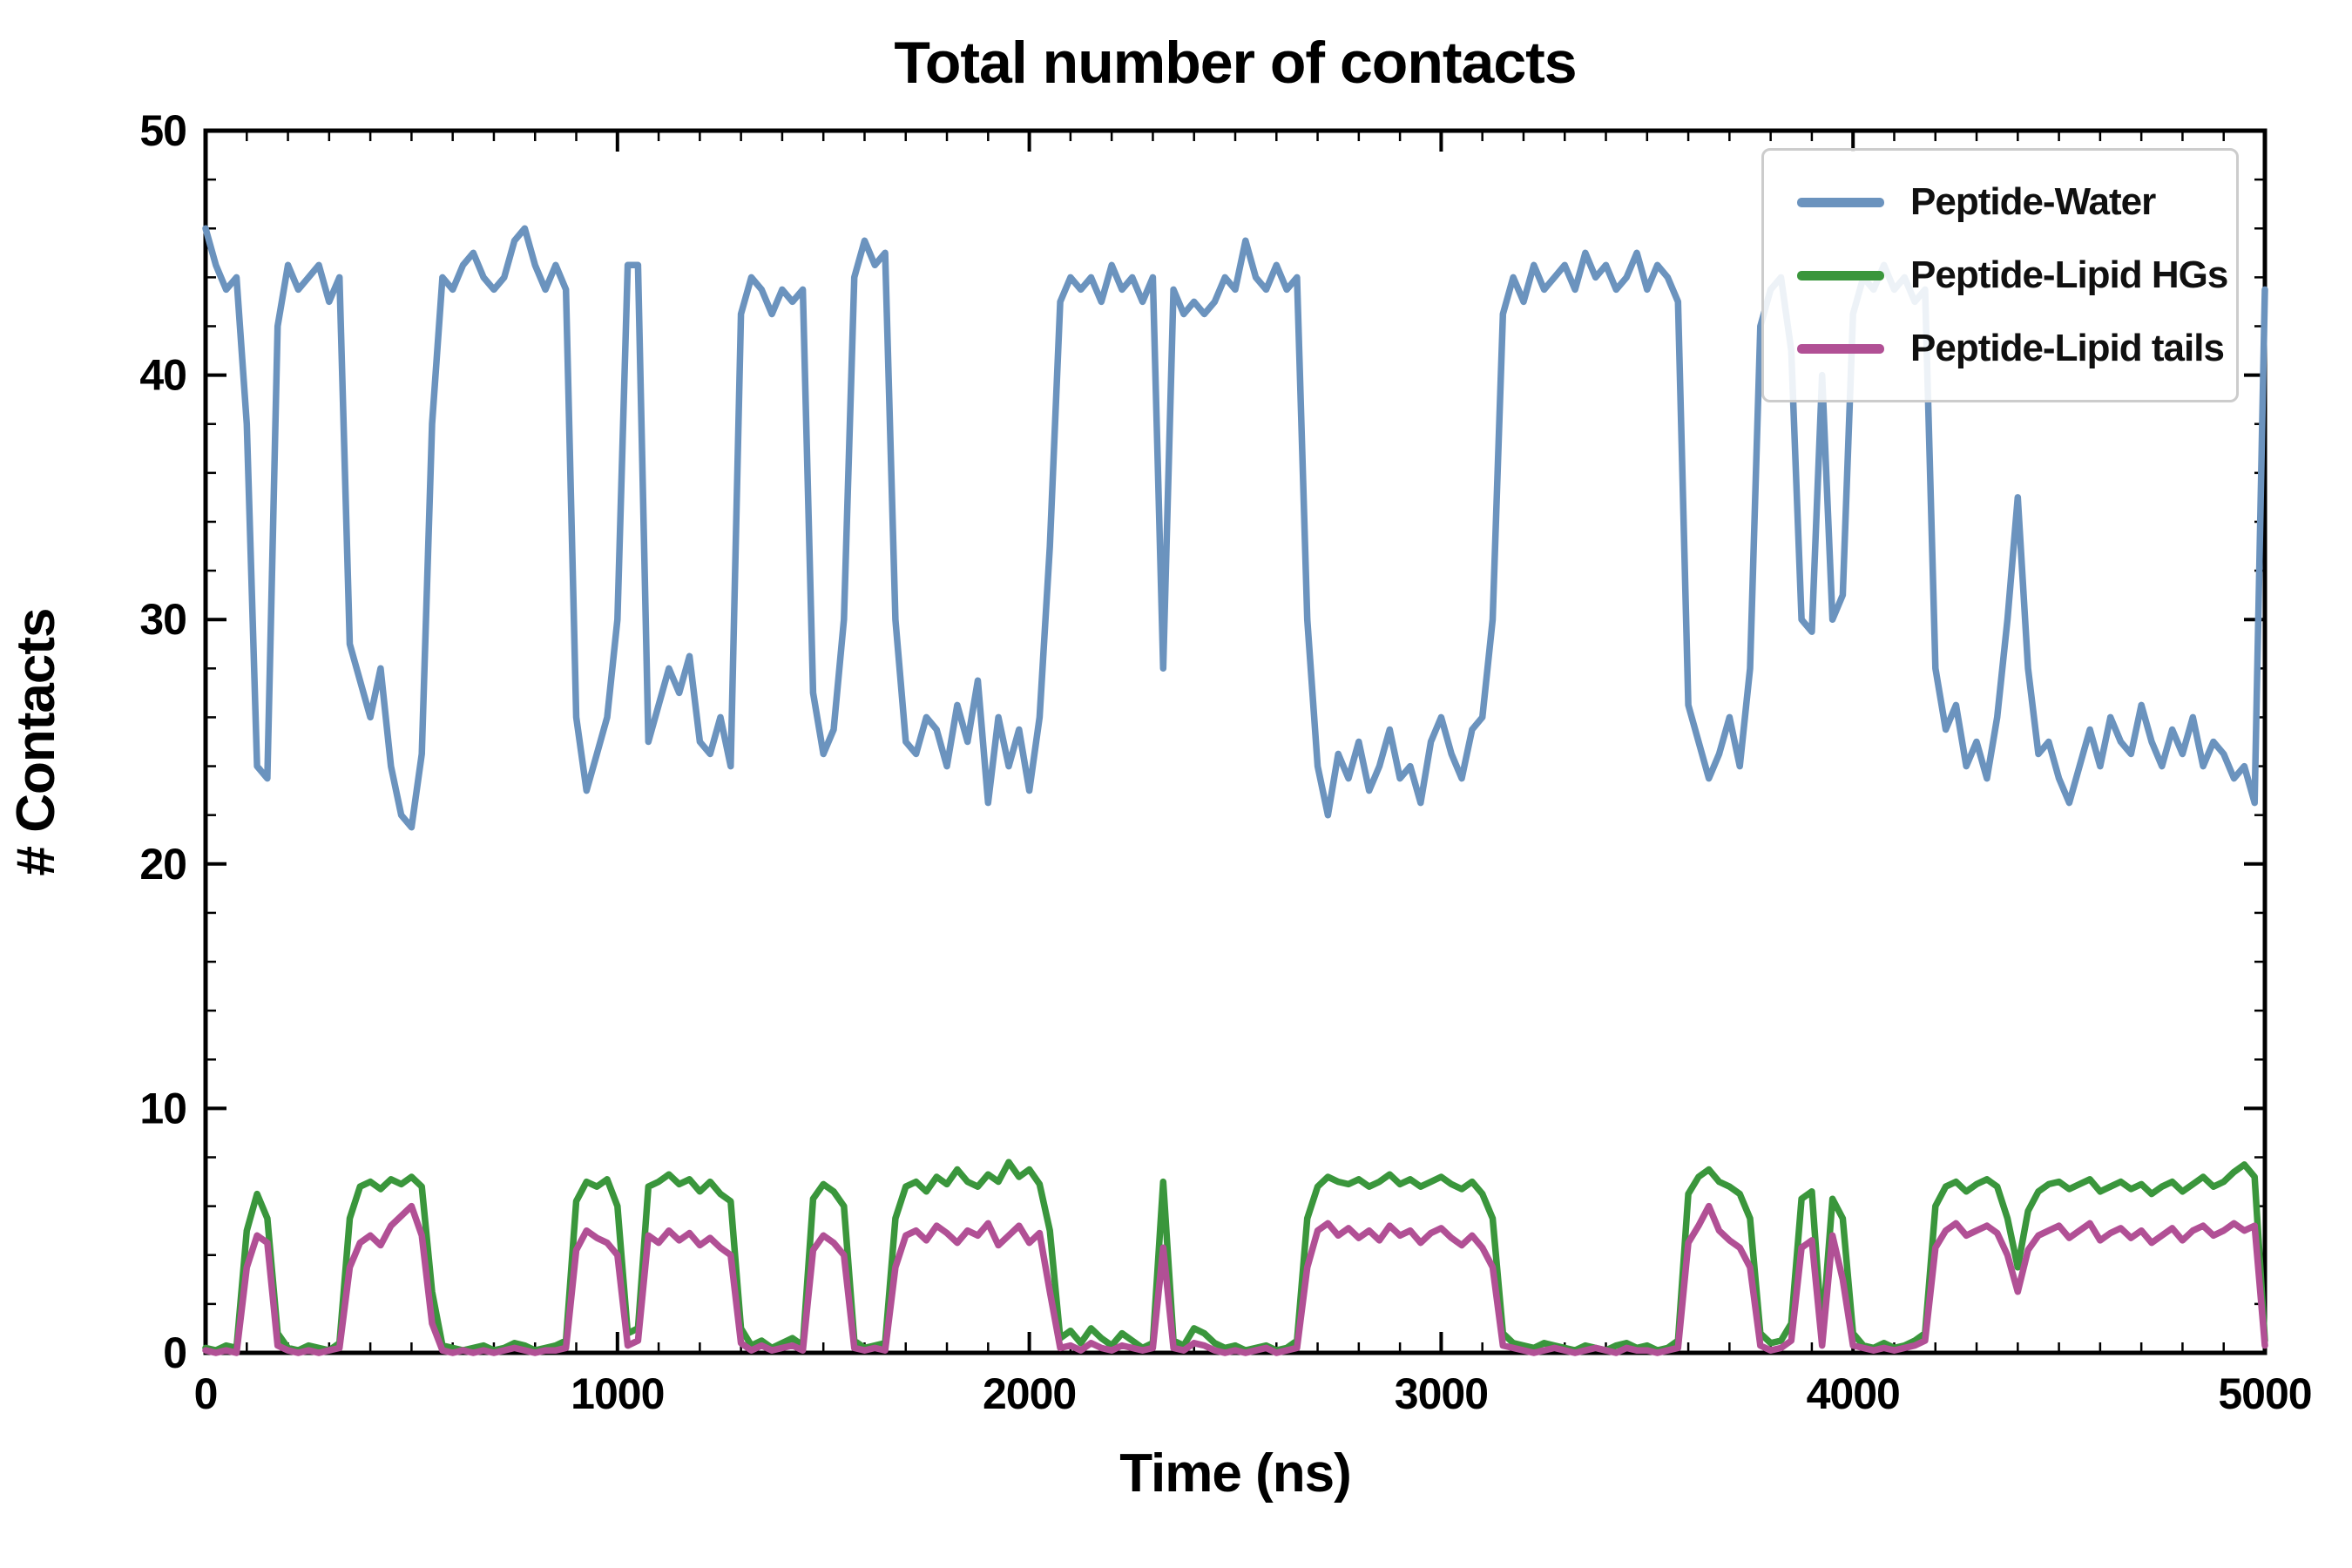 The height and width of the screenshot is (1568, 2352). I want to click on legend-item-peptide-water: Peptide-Water, so click(2000, 202).